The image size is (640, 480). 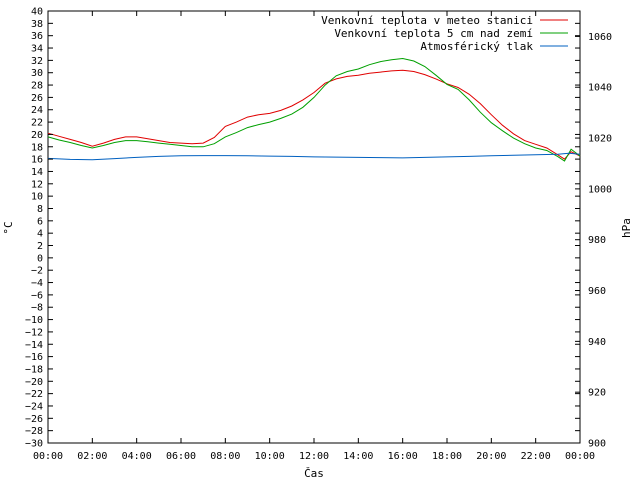 I want to click on y-tick-label: 8, so click(x=40, y=209).